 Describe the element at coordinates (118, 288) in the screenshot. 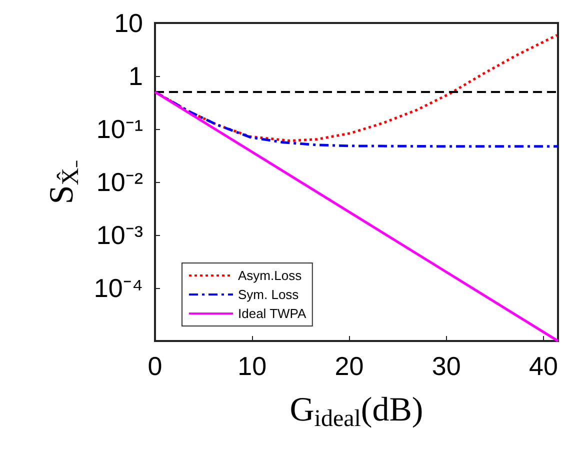

I see `y-tick-label: 10⁻⁴` at that location.